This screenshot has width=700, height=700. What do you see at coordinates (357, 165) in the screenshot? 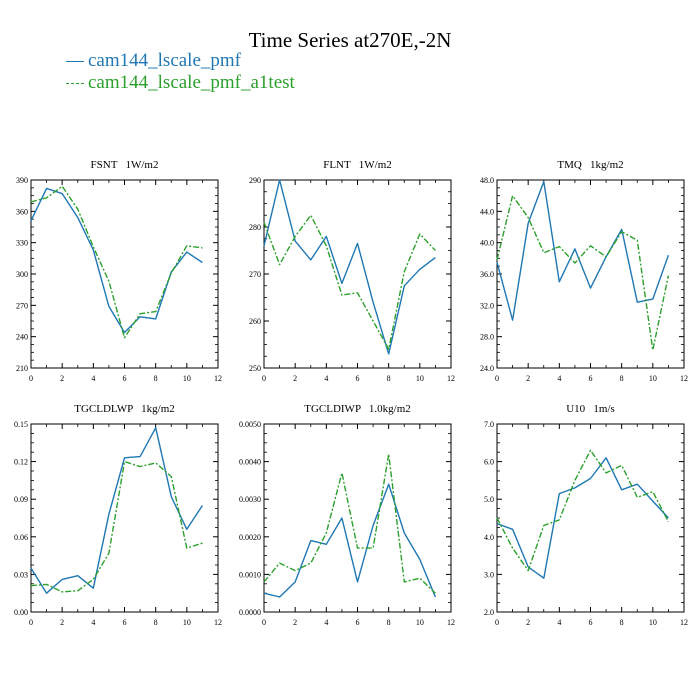
I see `chart-title: FLNT 1W/m2` at bounding box center [357, 165].